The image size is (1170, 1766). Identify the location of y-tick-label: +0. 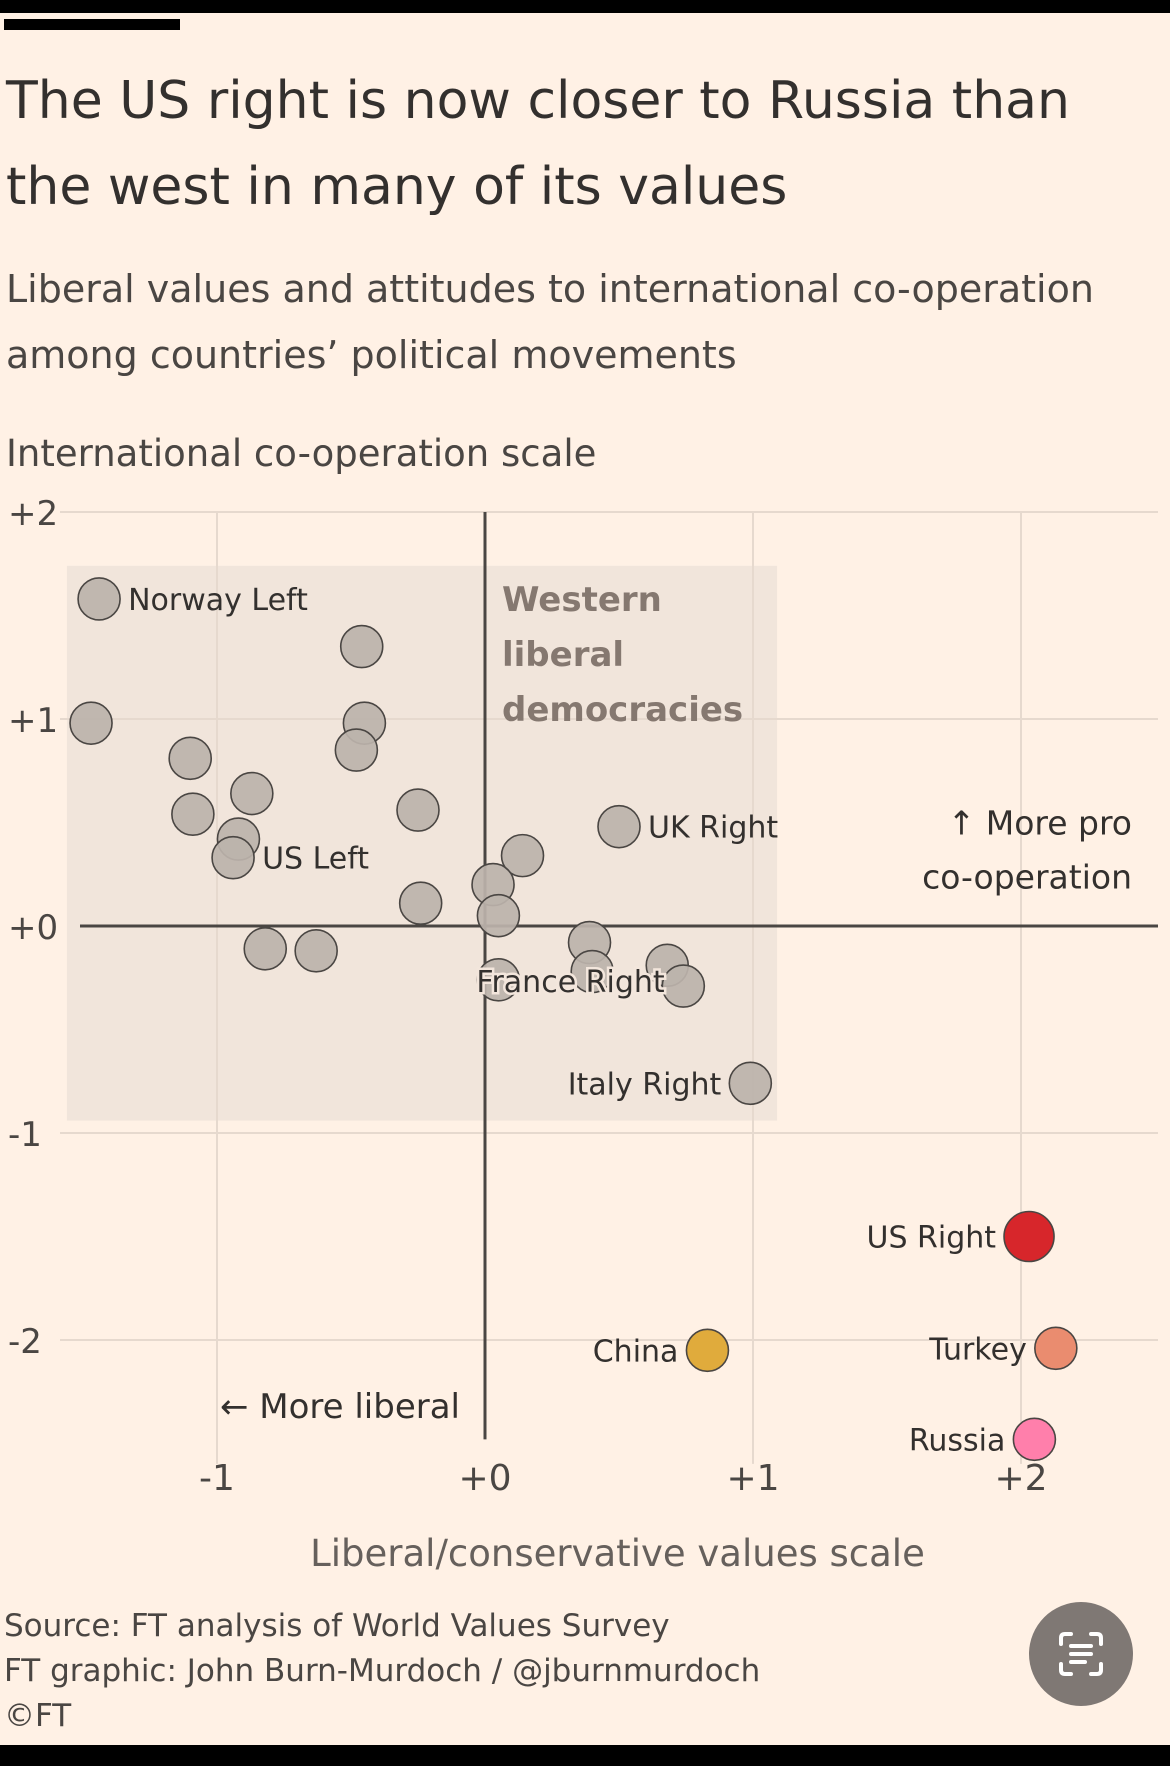
(33, 928).